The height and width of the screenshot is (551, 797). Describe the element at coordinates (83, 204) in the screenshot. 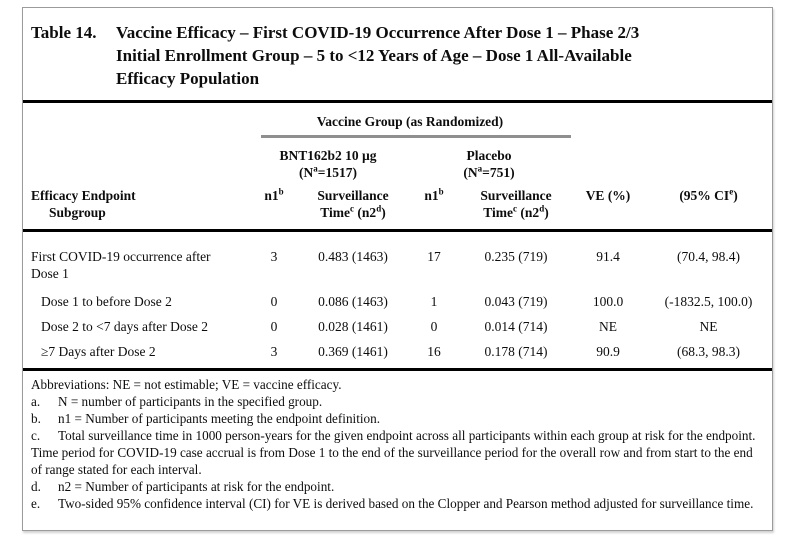

I see `column-header-endpoint: Efficacy Endpoint Subgroup` at that location.